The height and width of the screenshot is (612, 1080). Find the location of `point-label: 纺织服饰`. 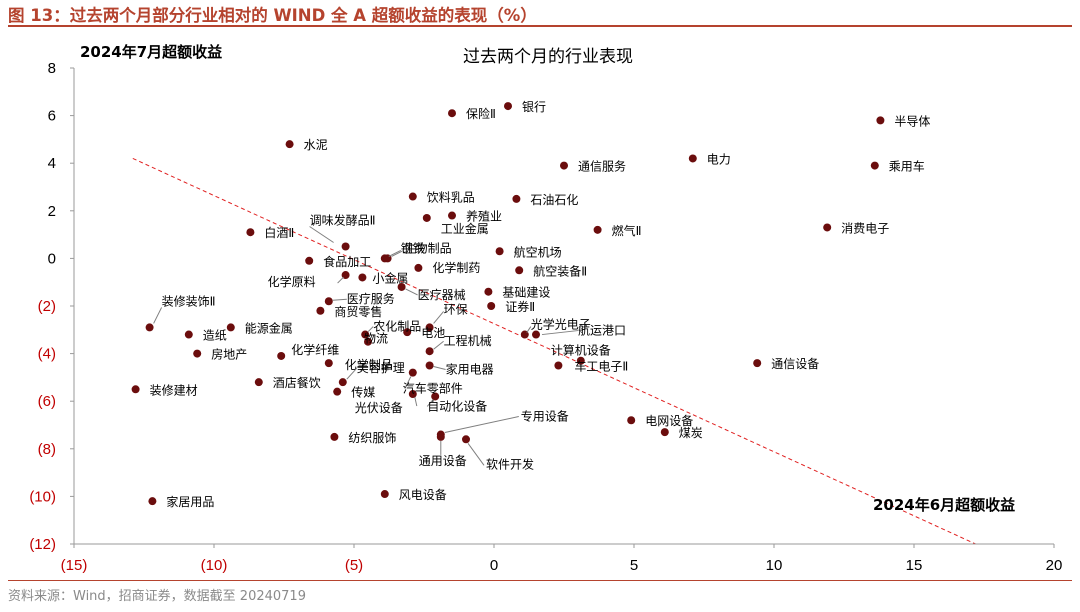

point-label: 纺织服饰 is located at coordinates (372, 438).